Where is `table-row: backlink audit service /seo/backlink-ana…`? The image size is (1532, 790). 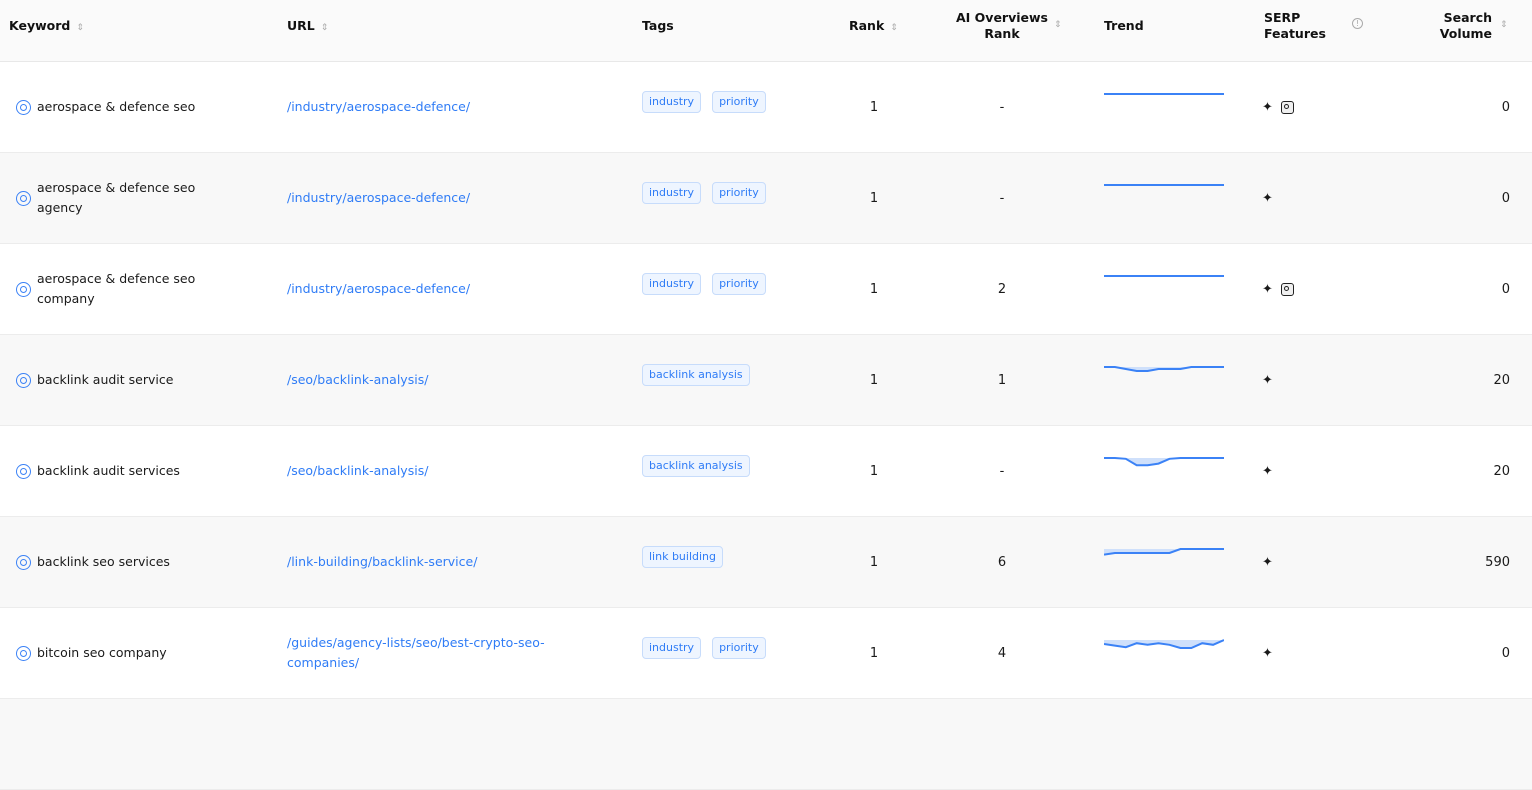 table-row: backlink audit service /seo/backlink-ana… is located at coordinates (766, 380).